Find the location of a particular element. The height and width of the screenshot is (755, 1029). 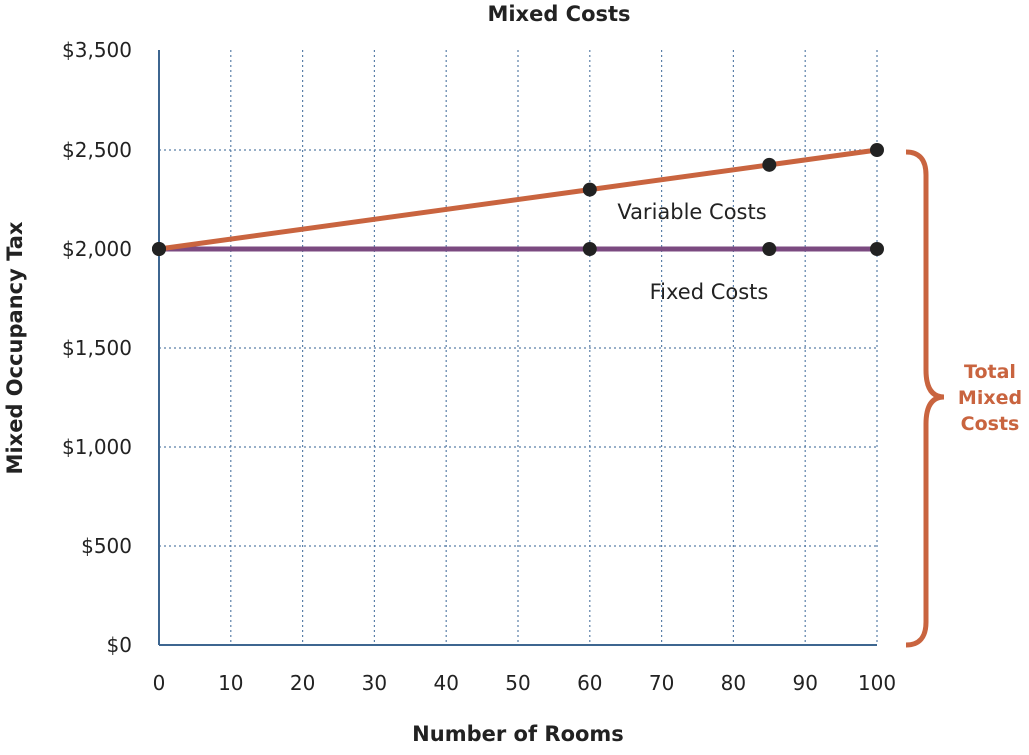

y-tick-label: $2,500 is located at coordinates (97, 150).